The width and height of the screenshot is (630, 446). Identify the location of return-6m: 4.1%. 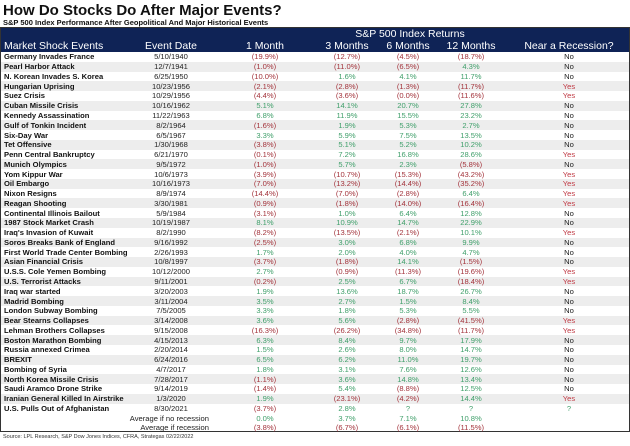
(408, 76).